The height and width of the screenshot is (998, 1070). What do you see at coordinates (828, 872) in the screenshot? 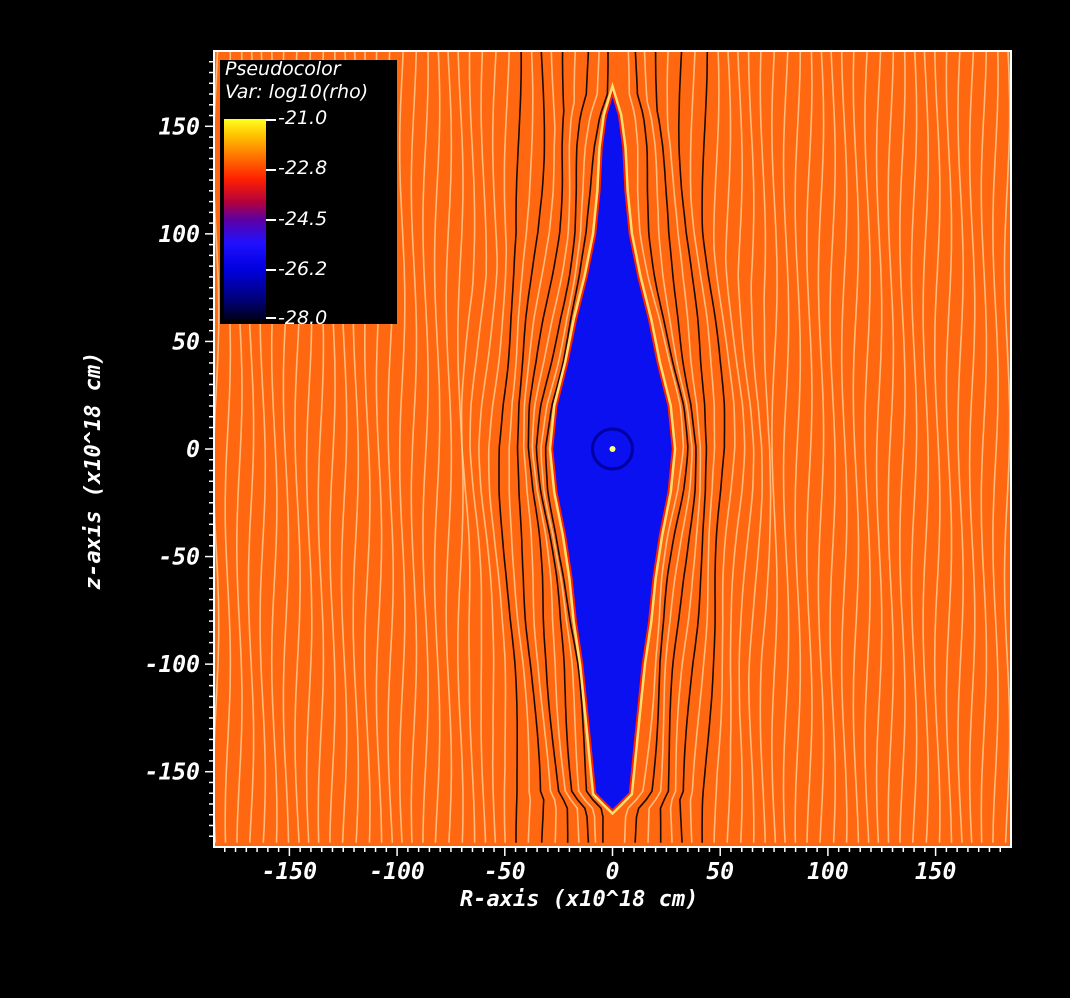
I see `x-tick-label: 100` at bounding box center [828, 872].